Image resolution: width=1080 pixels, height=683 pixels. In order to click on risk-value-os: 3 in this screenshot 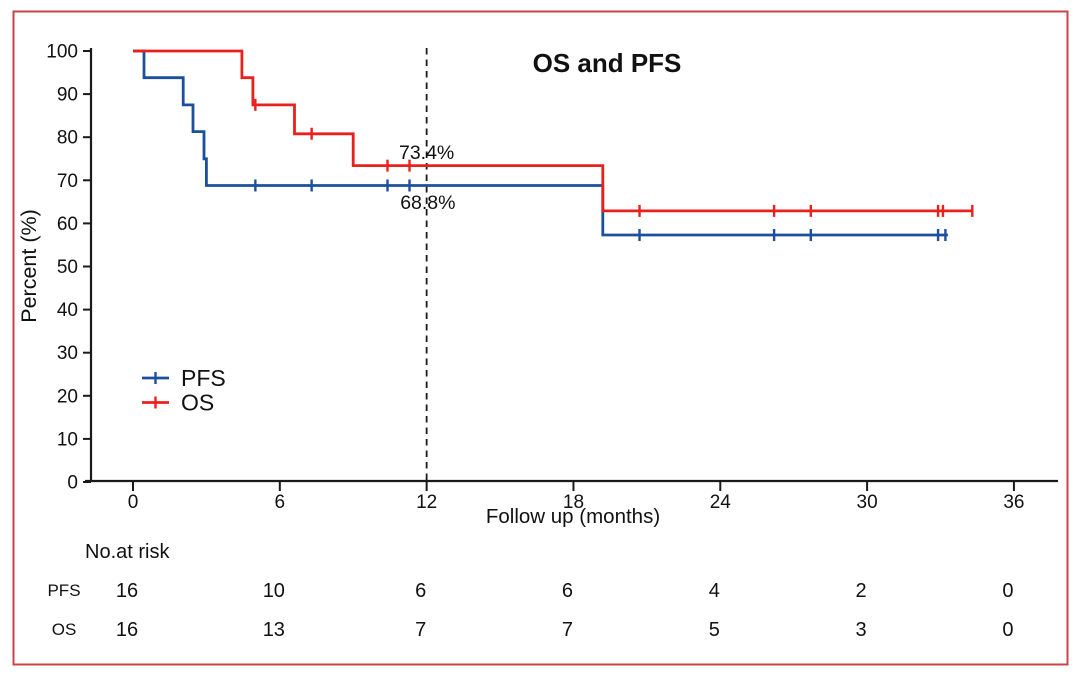, I will do `click(861, 630)`.